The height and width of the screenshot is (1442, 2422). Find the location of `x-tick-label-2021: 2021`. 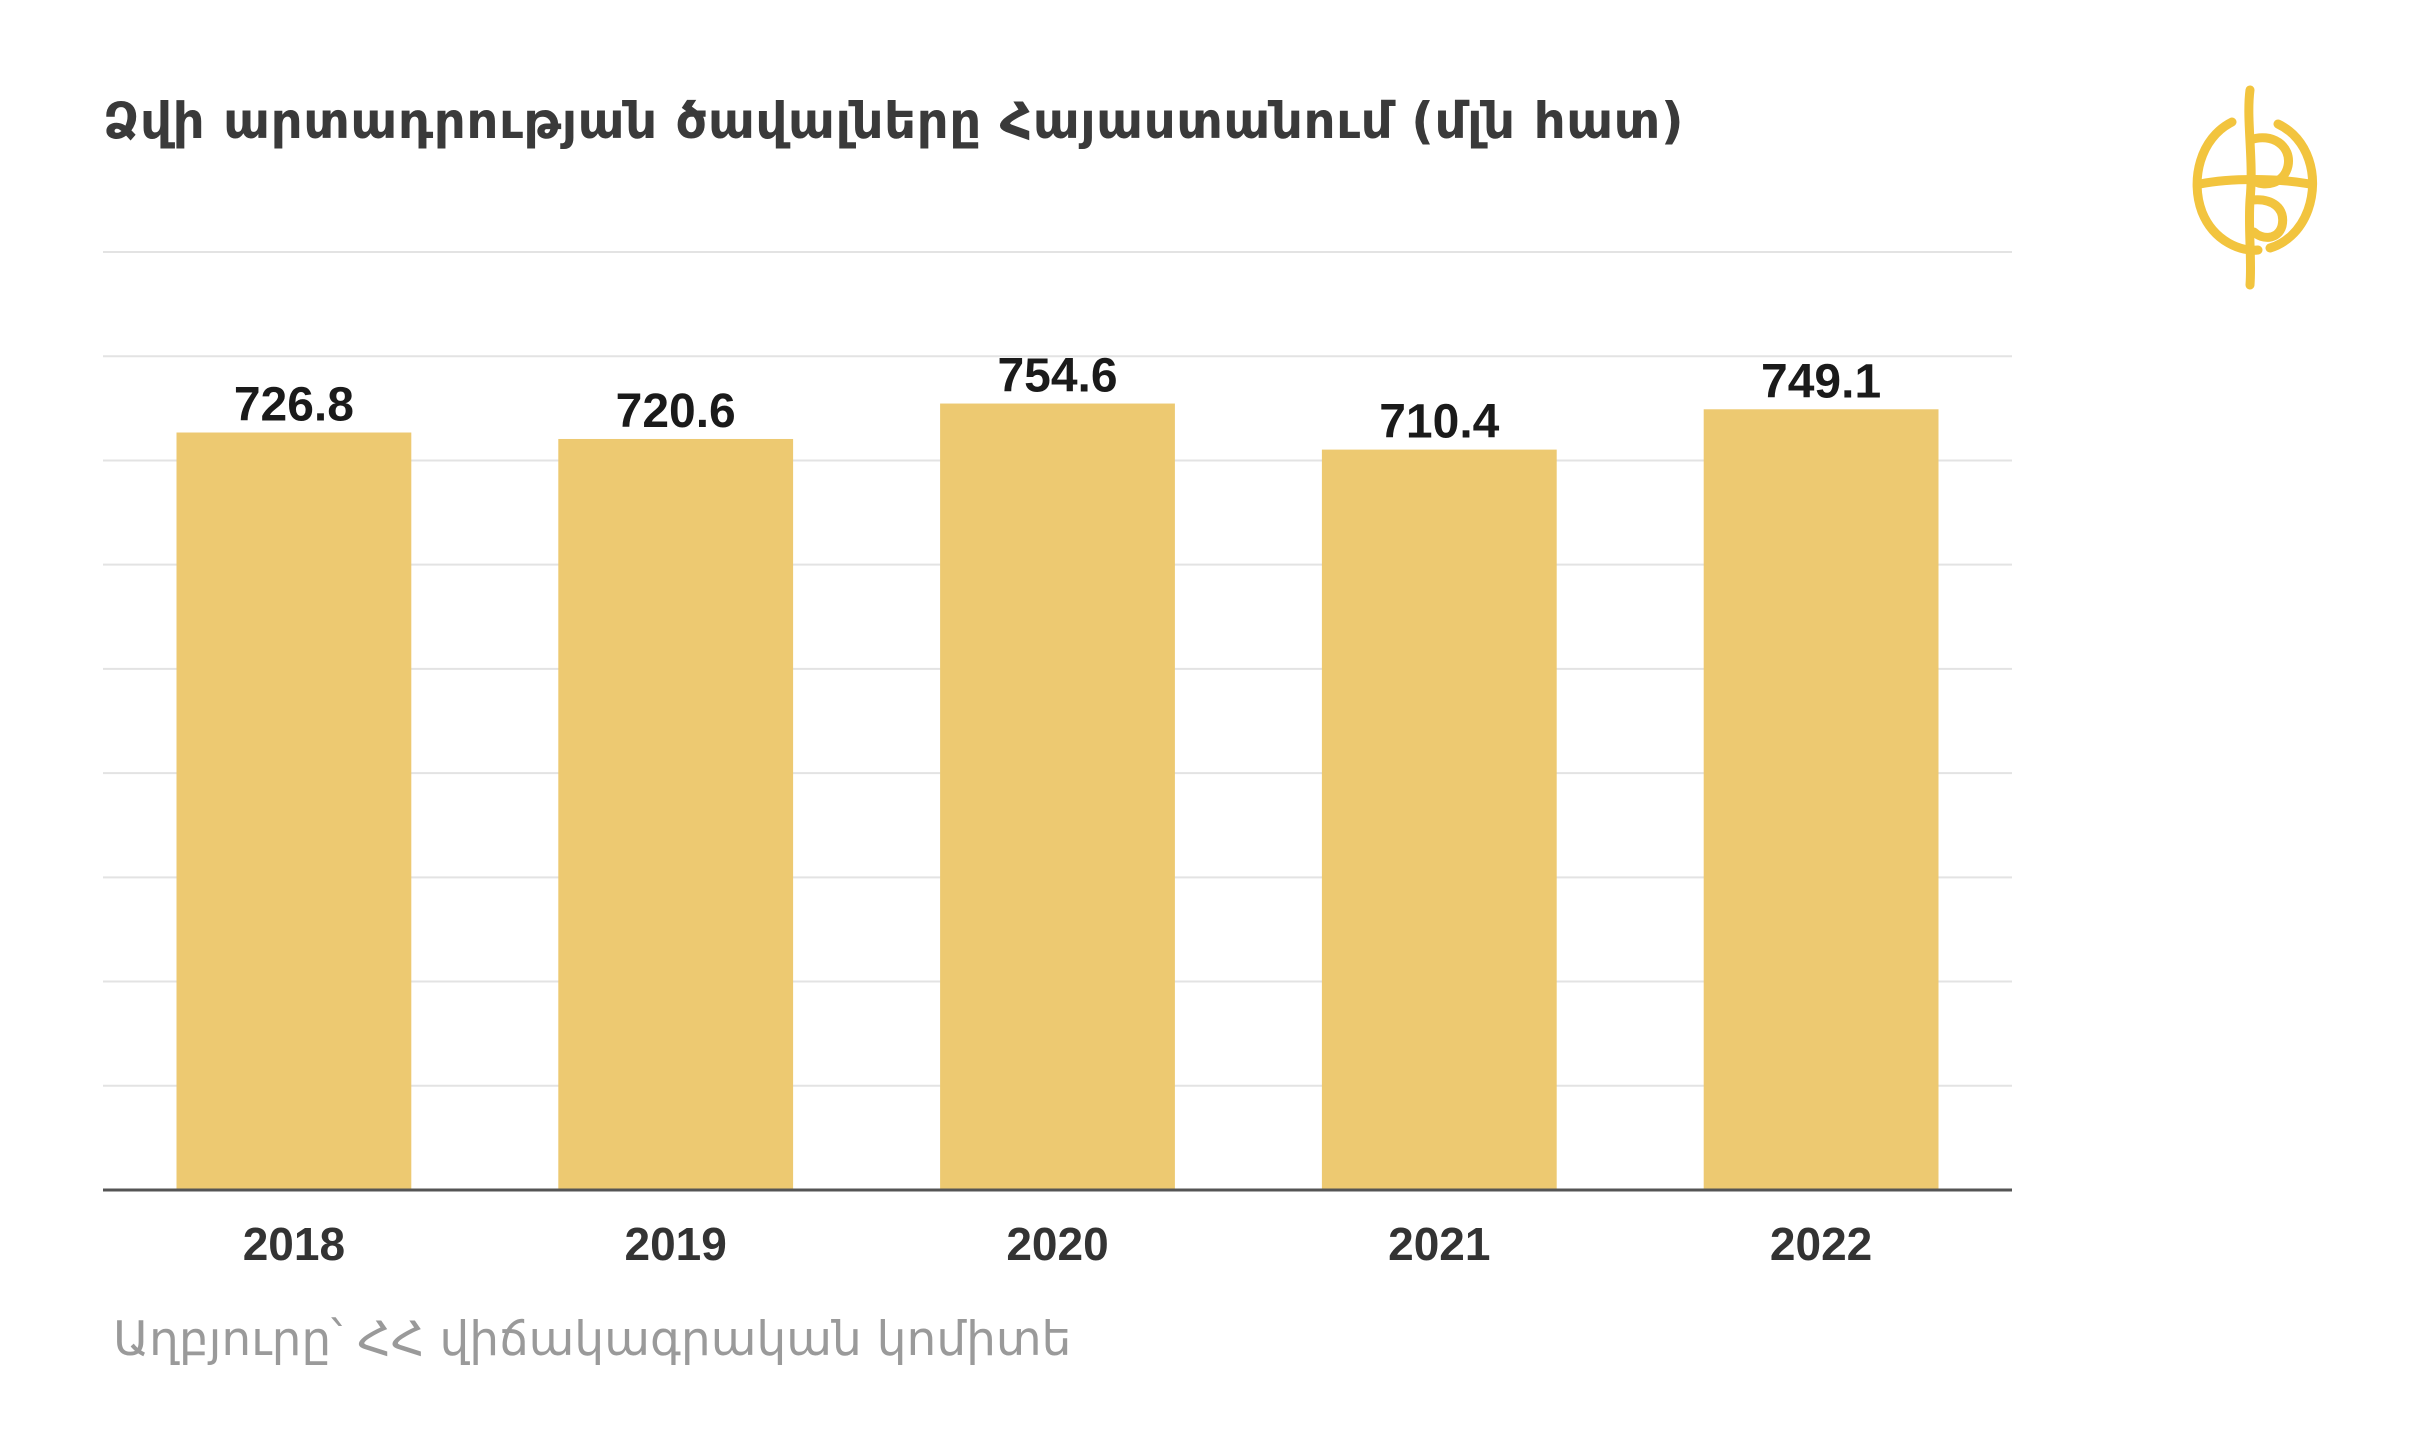

x-tick-label-2021: 2021 is located at coordinates (1439, 1244).